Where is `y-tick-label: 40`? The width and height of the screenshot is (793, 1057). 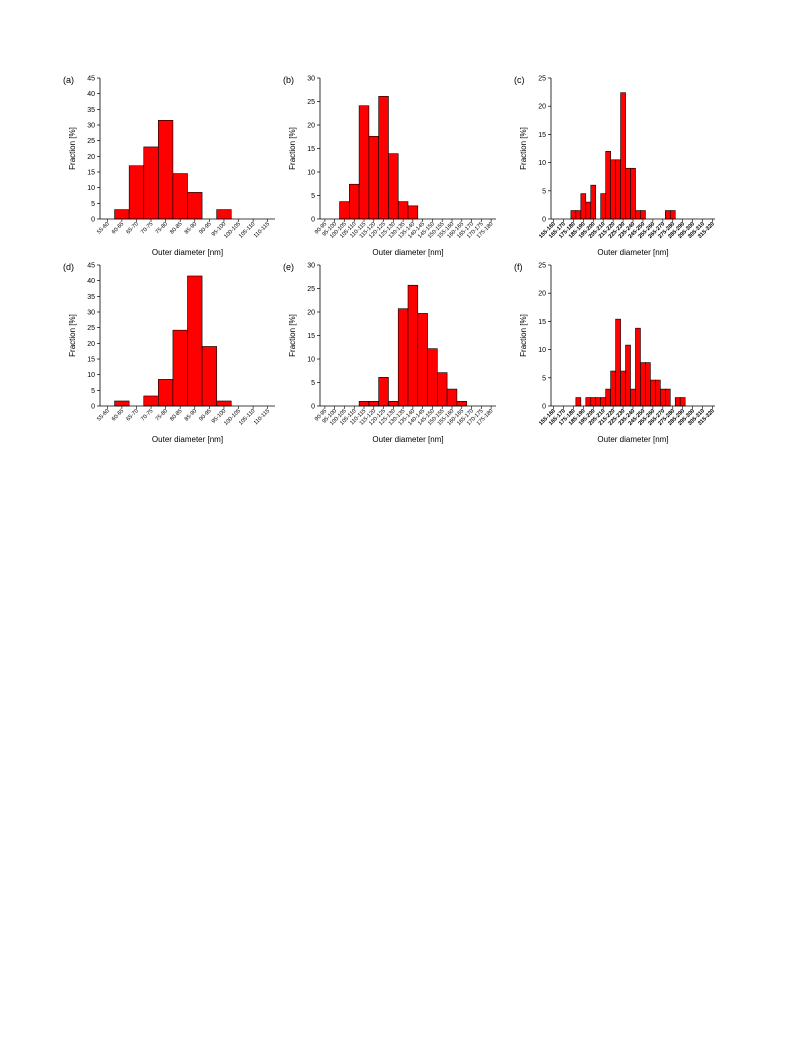
y-tick-label: 40 is located at coordinates (91, 281).